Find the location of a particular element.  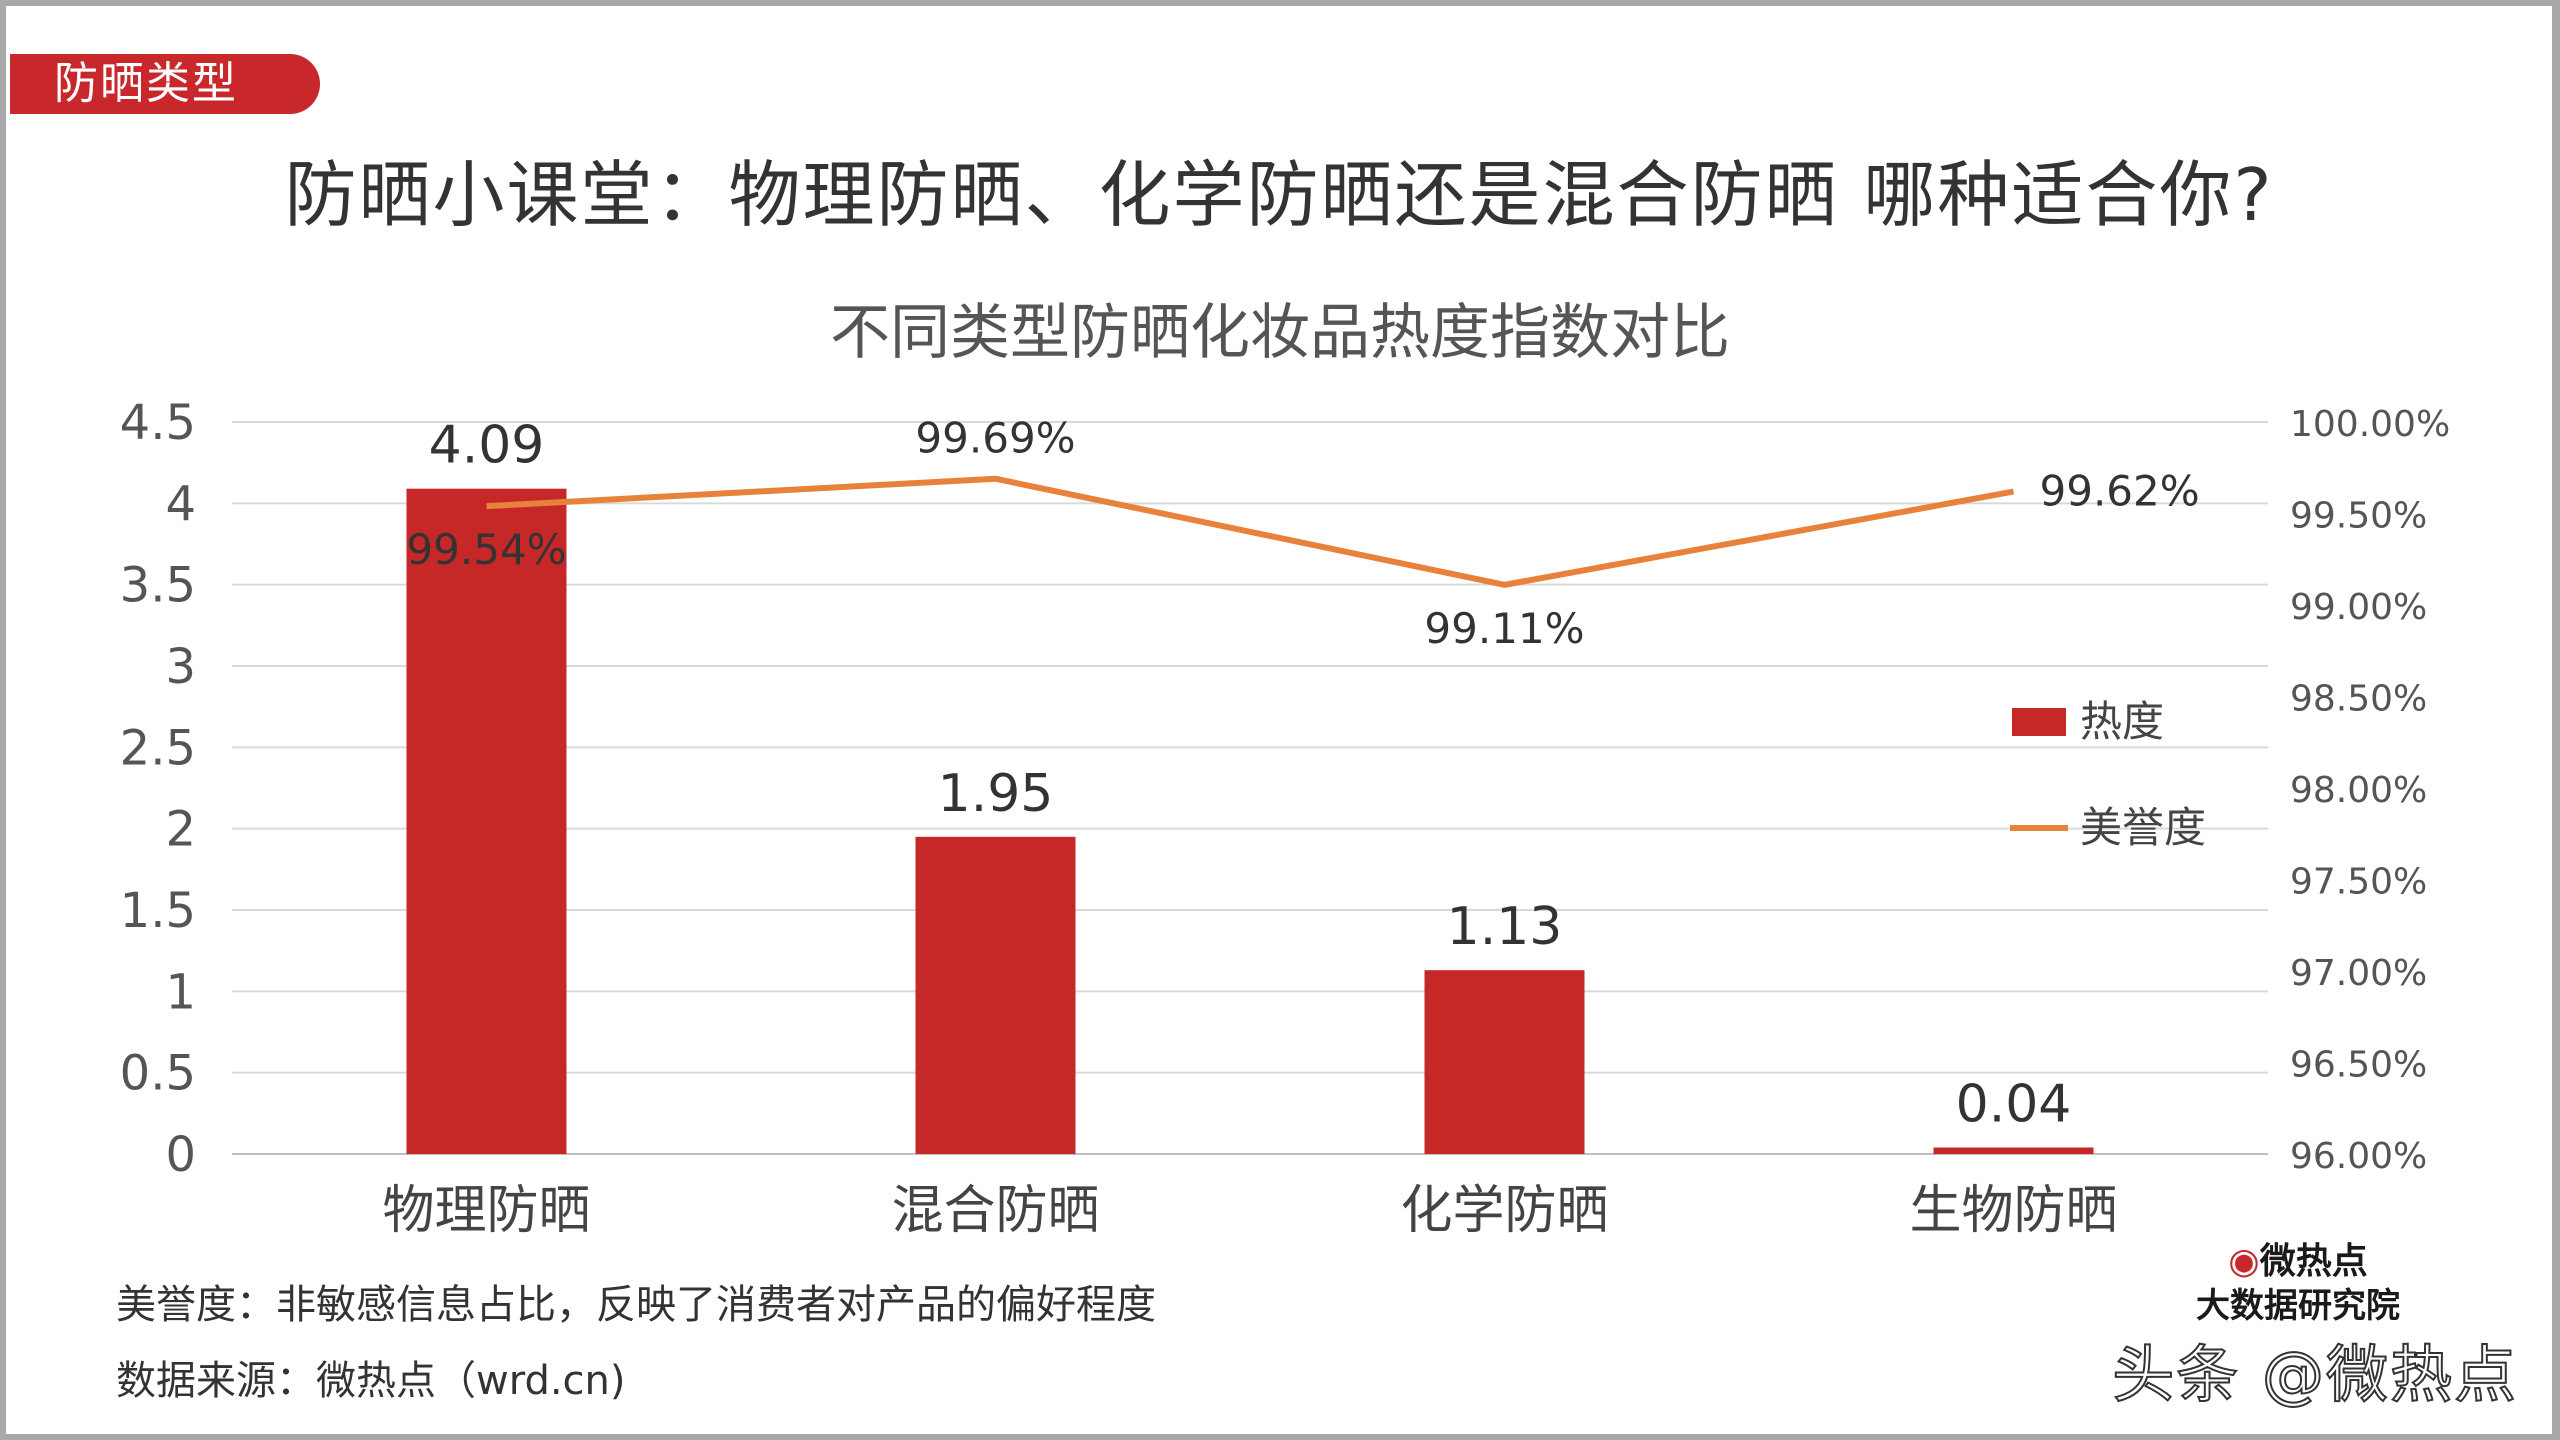

left-axis-tick-label: 4 is located at coordinates (180, 504).